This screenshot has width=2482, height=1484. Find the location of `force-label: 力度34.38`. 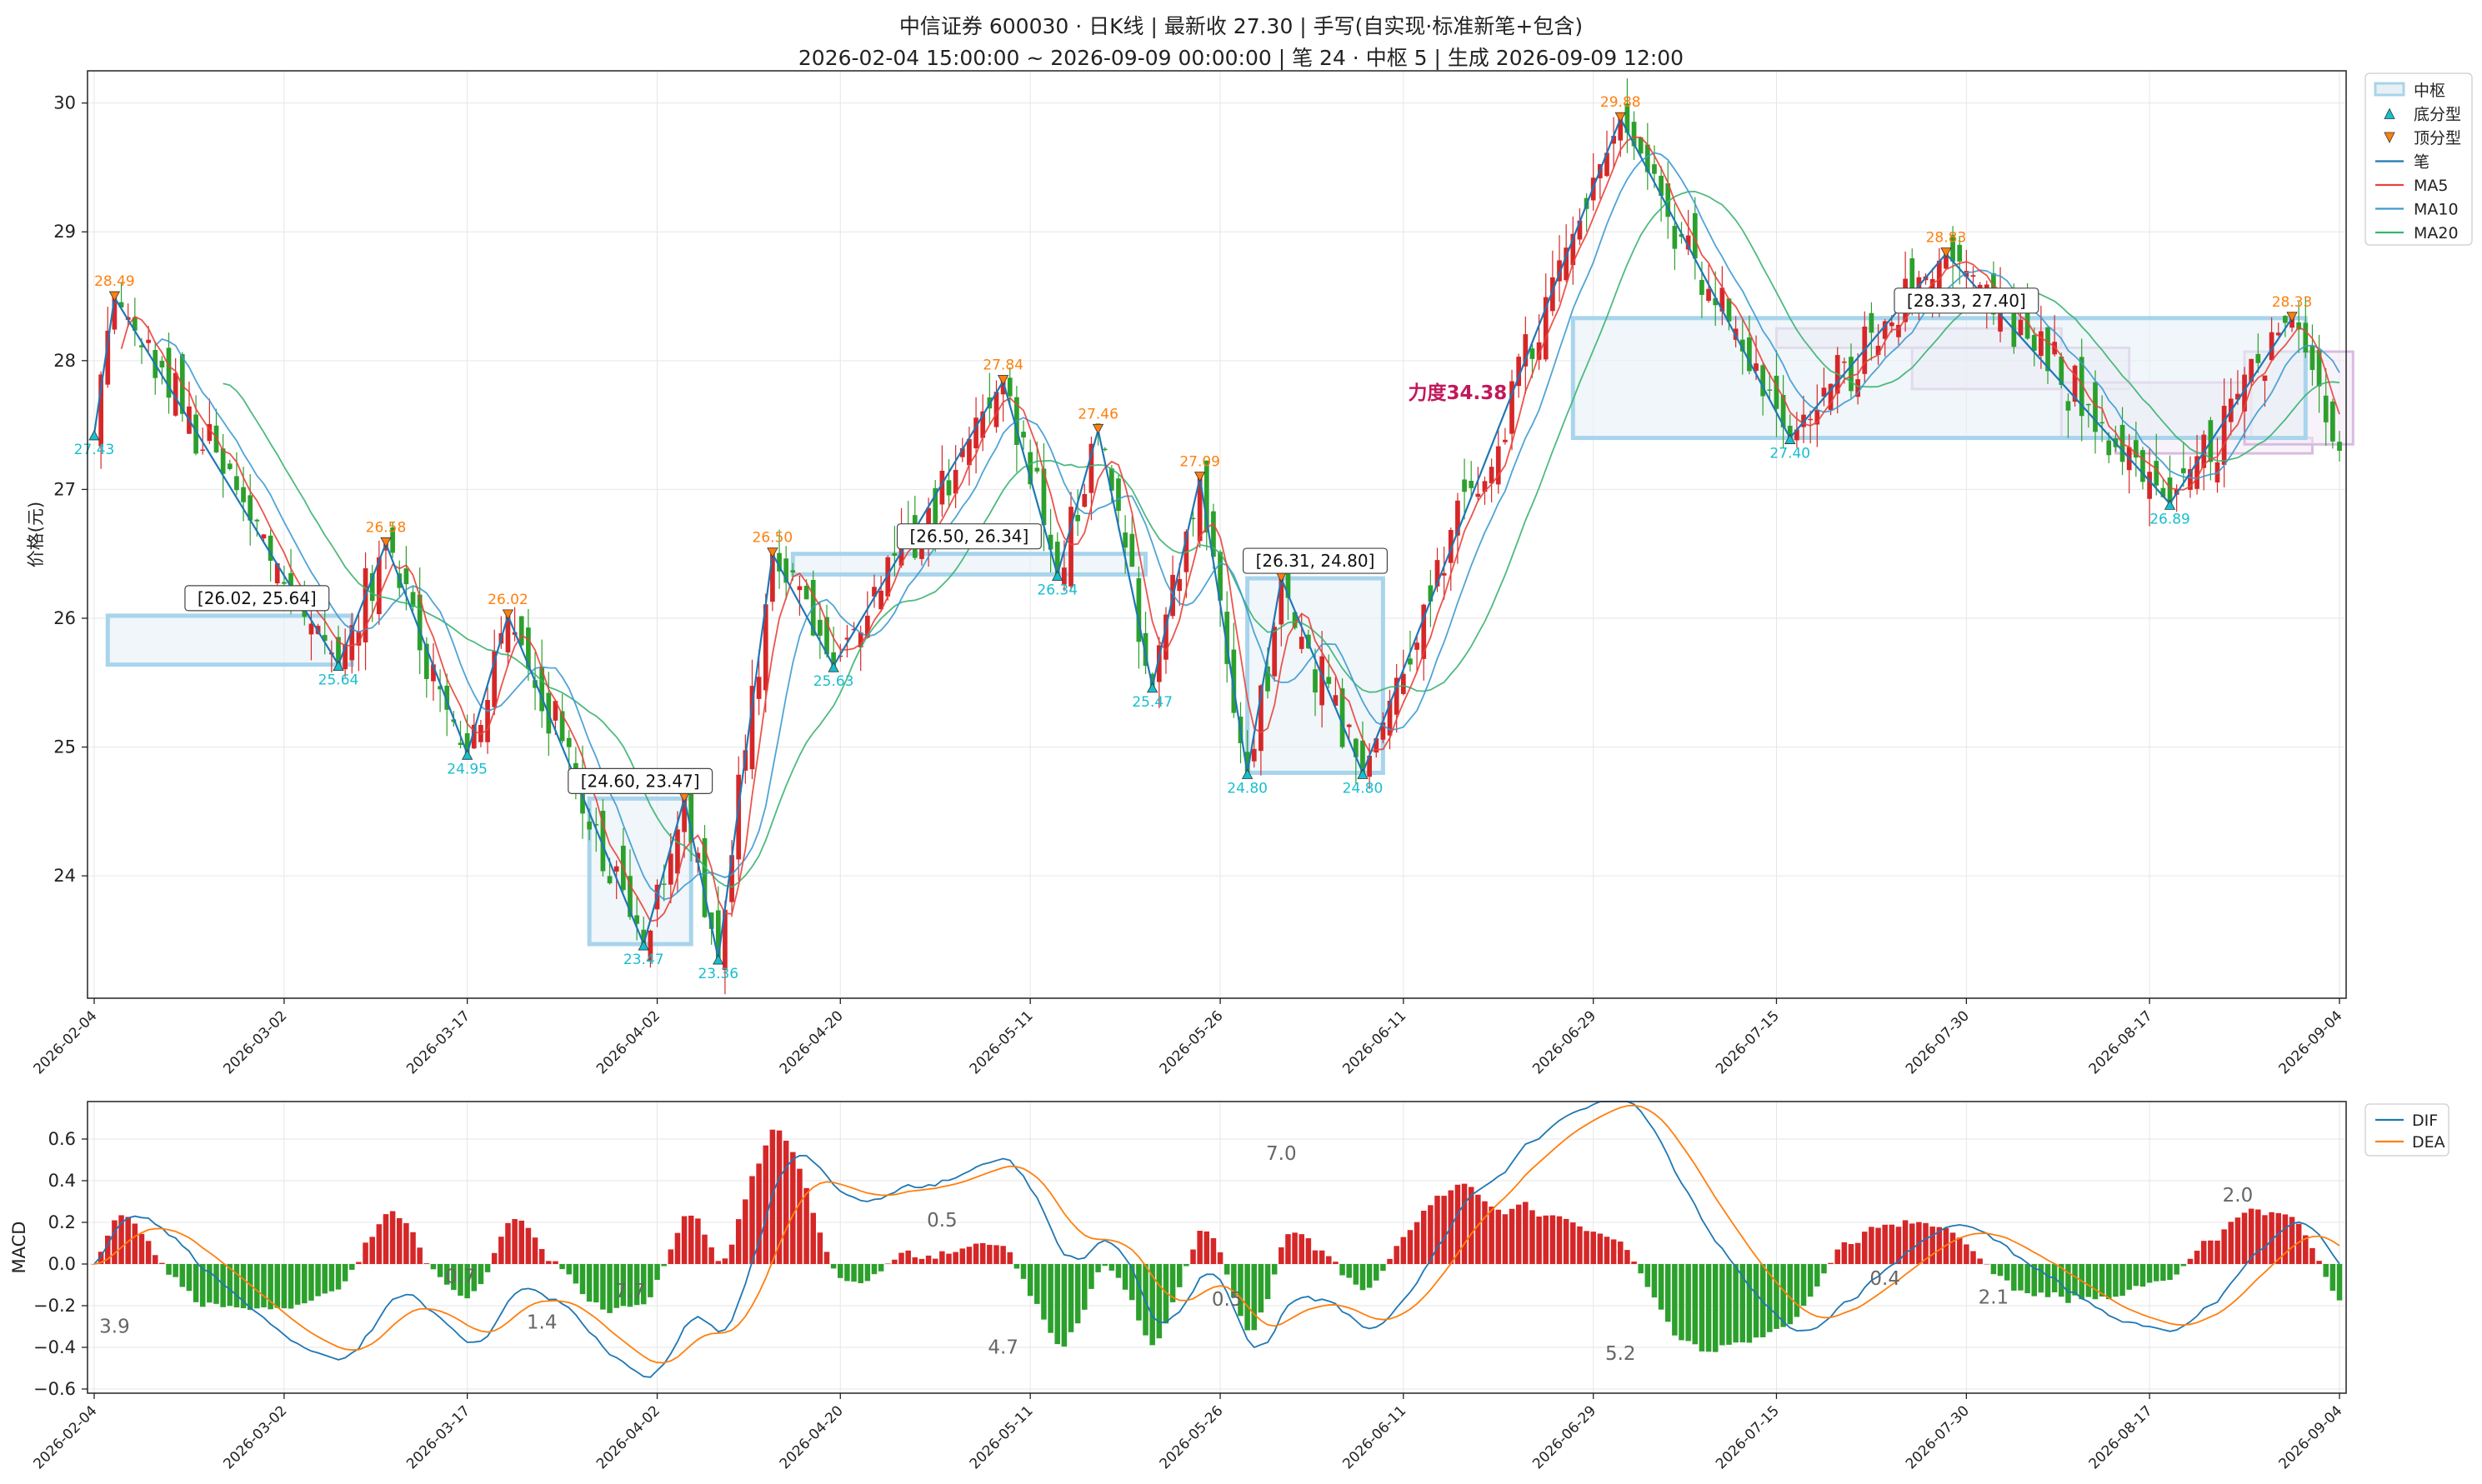

force-label: 力度34.38 is located at coordinates (1458, 393).